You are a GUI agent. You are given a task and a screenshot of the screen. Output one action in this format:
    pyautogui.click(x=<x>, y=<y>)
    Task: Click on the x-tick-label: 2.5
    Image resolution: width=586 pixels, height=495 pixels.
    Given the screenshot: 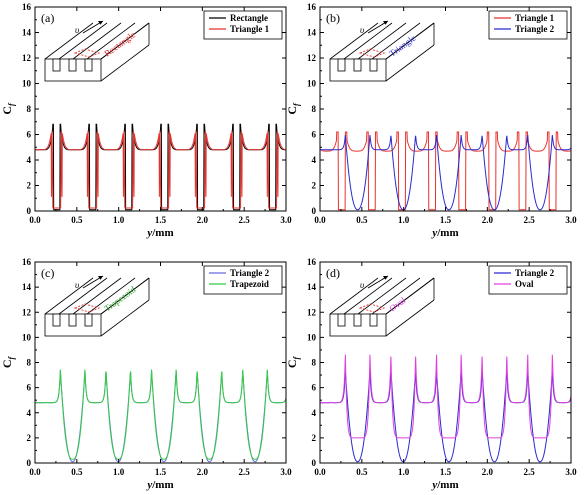 What is the action you would take?
    pyautogui.click(x=245, y=472)
    